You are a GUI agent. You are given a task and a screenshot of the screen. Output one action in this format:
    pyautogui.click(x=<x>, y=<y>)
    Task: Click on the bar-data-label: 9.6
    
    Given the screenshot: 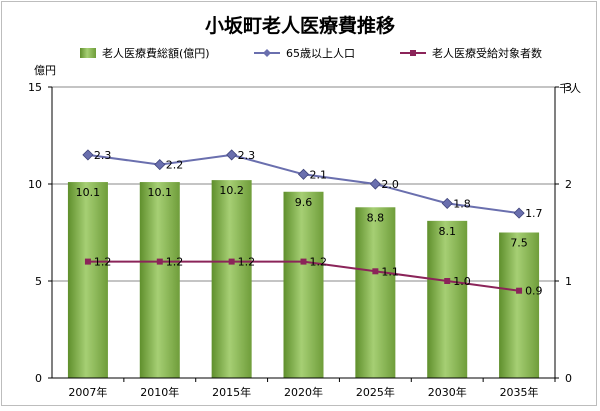 What is the action you would take?
    pyautogui.click(x=304, y=202)
    